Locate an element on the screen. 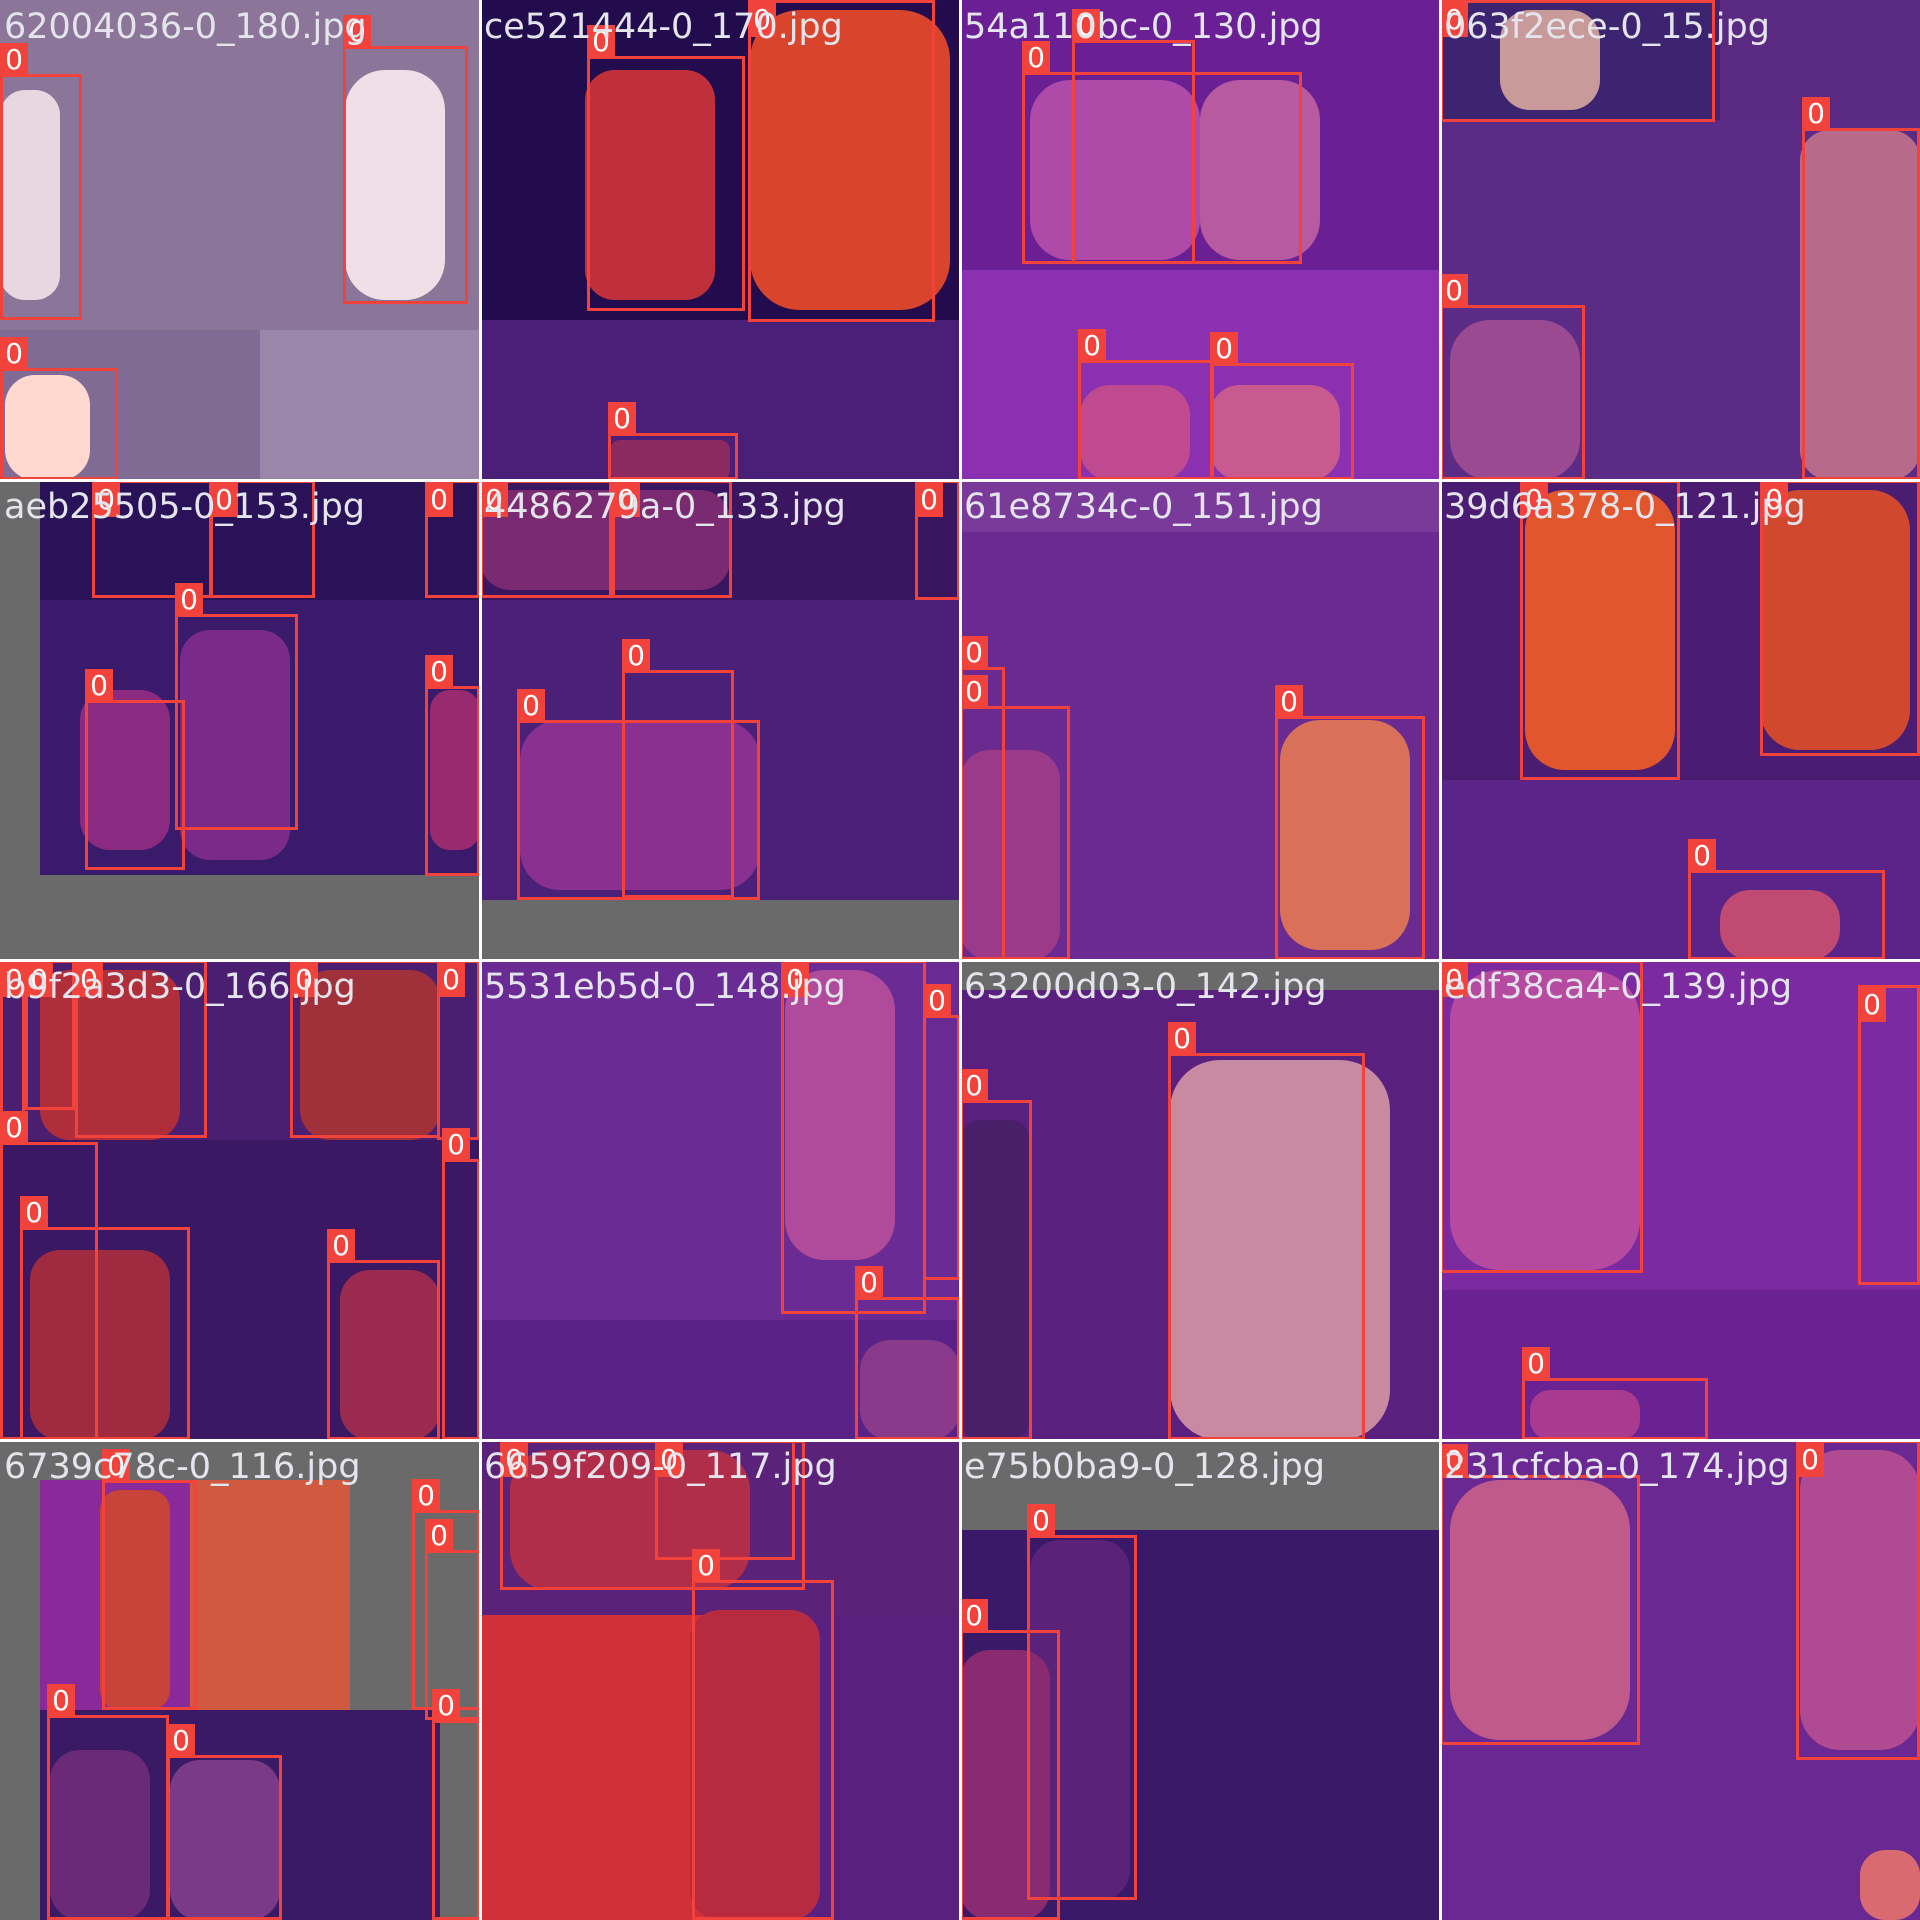 Image resolution: width=1920 pixels, height=1920 pixels. filename-label: 63200d03-0_142.jpg is located at coordinates (1145, 987).